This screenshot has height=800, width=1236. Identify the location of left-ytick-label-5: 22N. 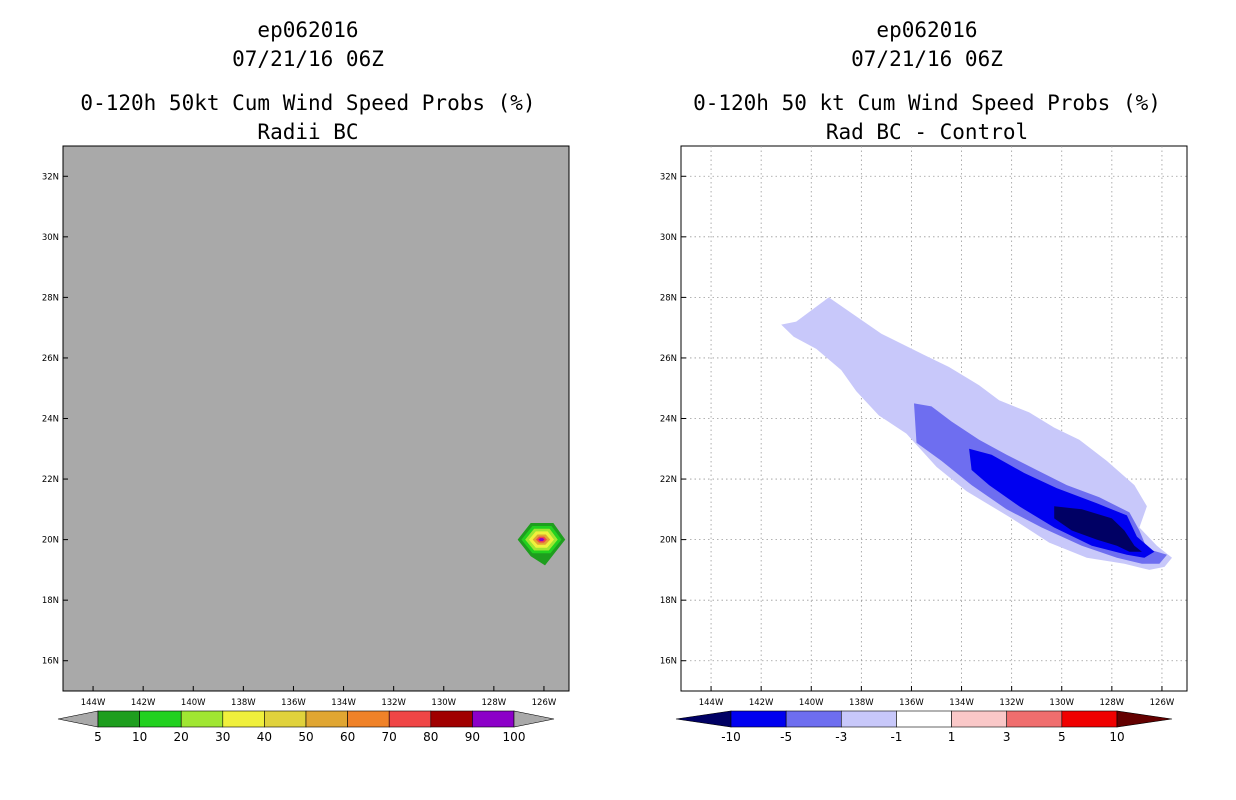
(50, 480).